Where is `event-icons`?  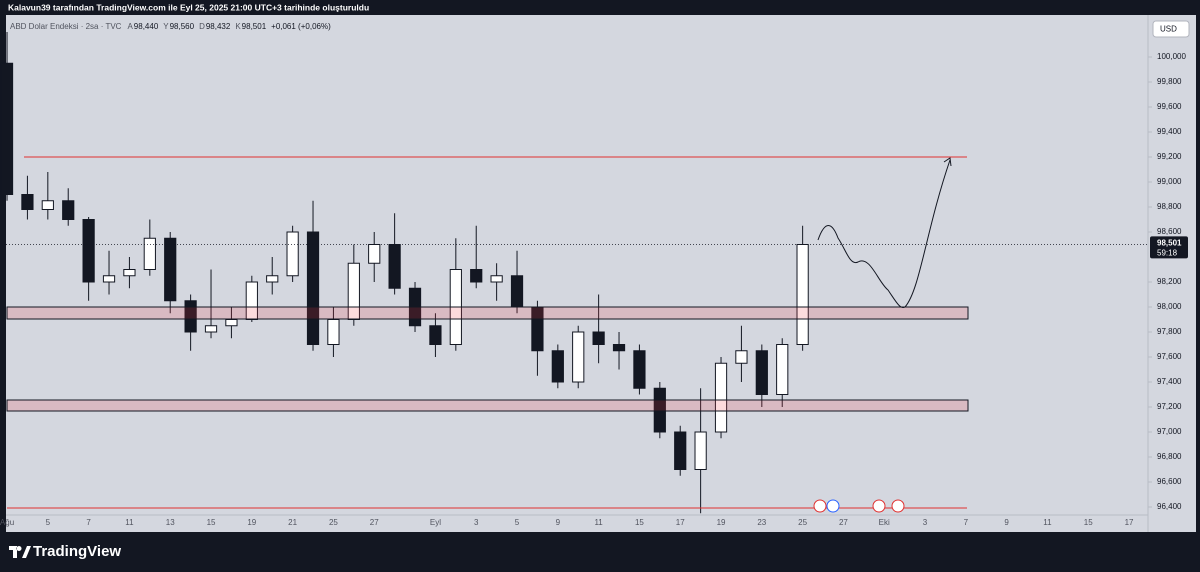 event-icons is located at coordinates (859, 506).